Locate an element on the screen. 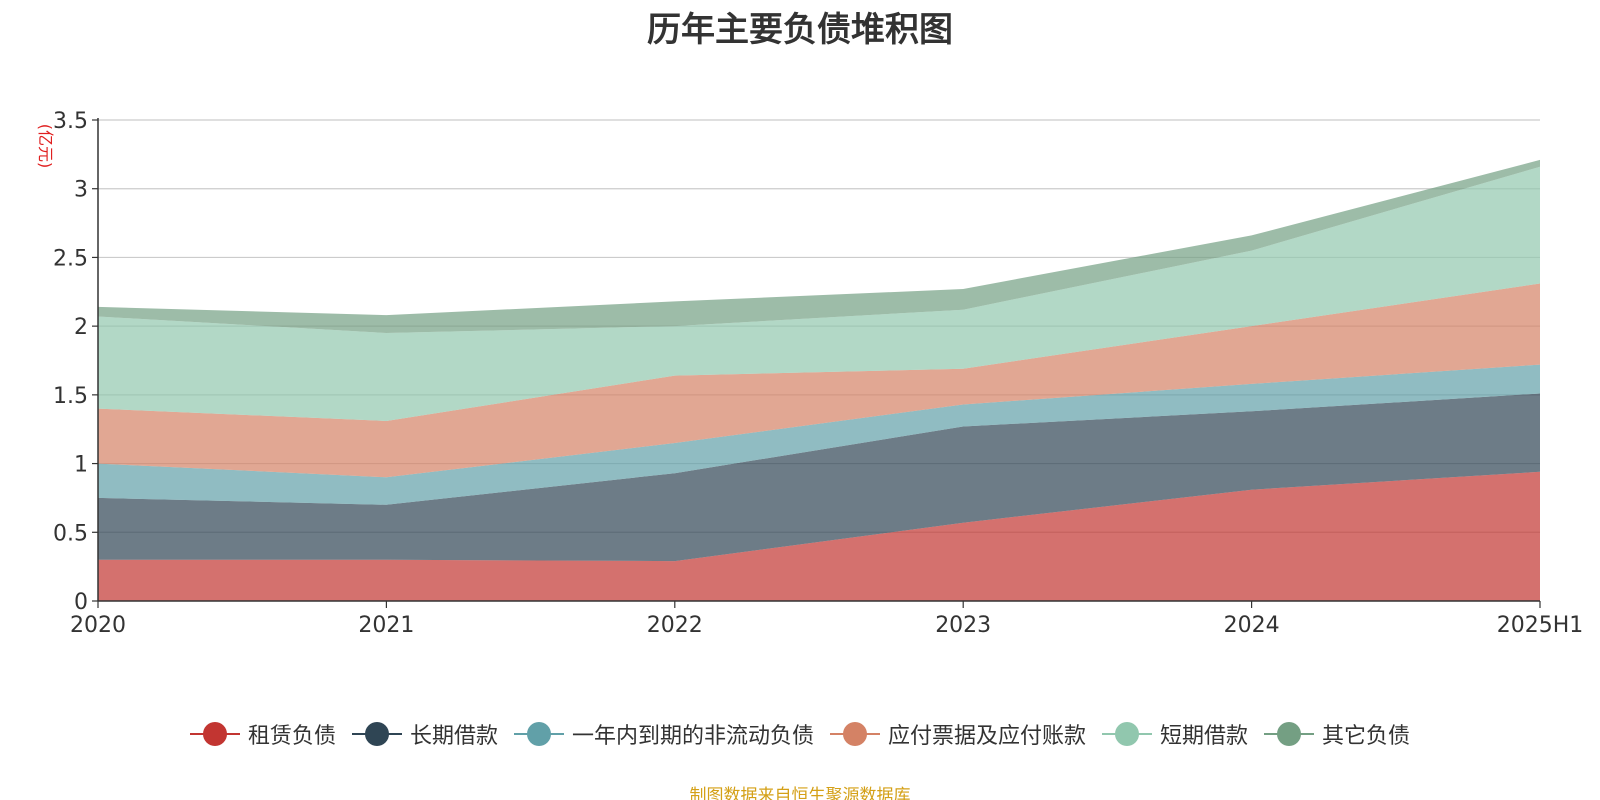 The image size is (1600, 800). x-tick-label: 2022 is located at coordinates (675, 625).